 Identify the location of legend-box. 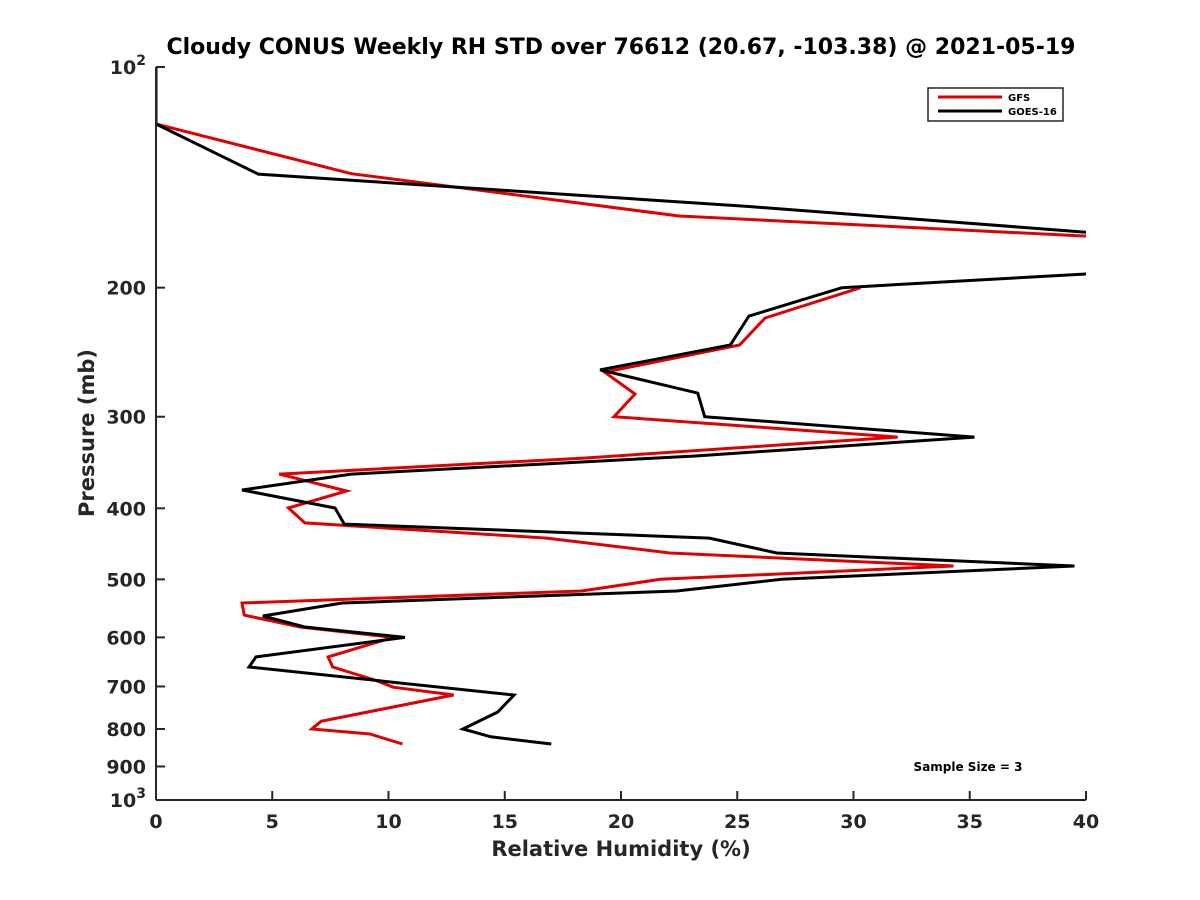
(995, 104).